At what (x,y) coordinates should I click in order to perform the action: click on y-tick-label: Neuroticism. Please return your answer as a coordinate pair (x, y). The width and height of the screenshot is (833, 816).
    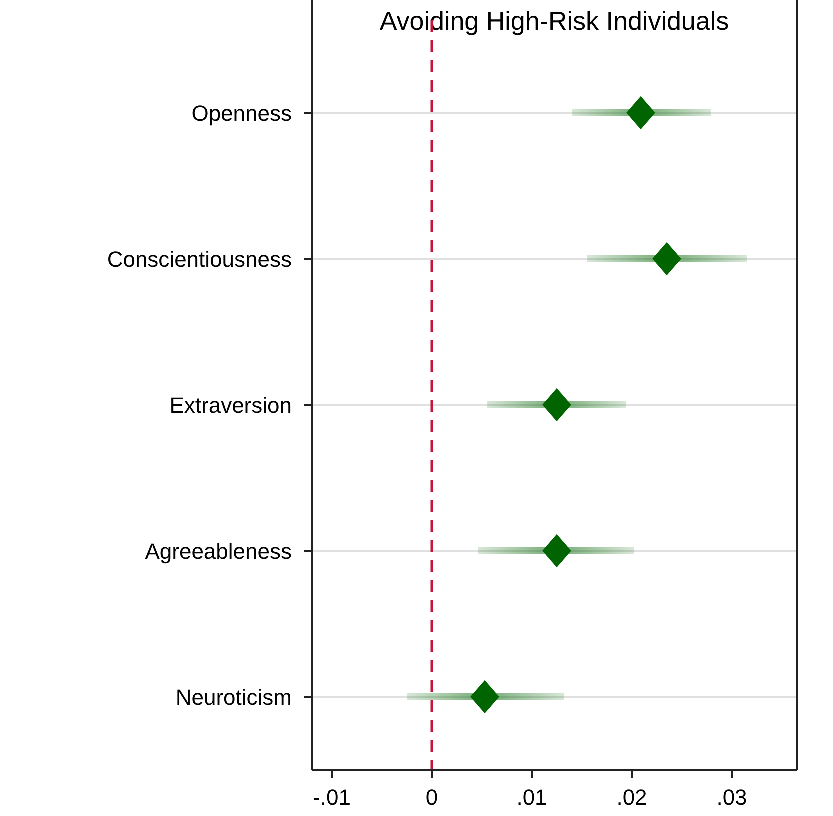
    Looking at the image, I should click on (234, 697).